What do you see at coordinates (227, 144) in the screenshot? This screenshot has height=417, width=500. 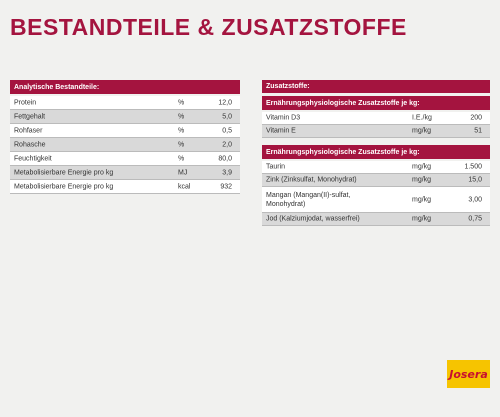 I see `cell-value: 2,0` at bounding box center [227, 144].